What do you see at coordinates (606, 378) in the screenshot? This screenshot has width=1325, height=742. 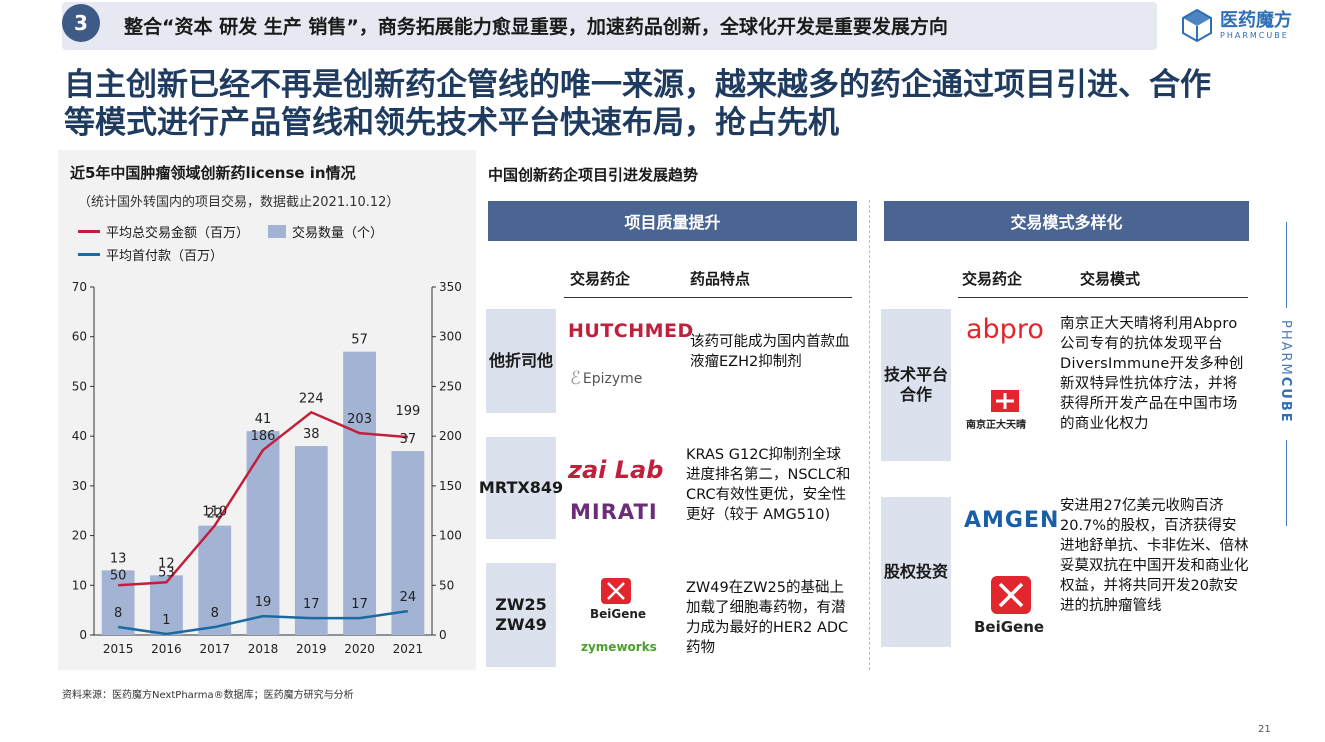 I see `logo-epizyme: ℰ Epizyme` at bounding box center [606, 378].